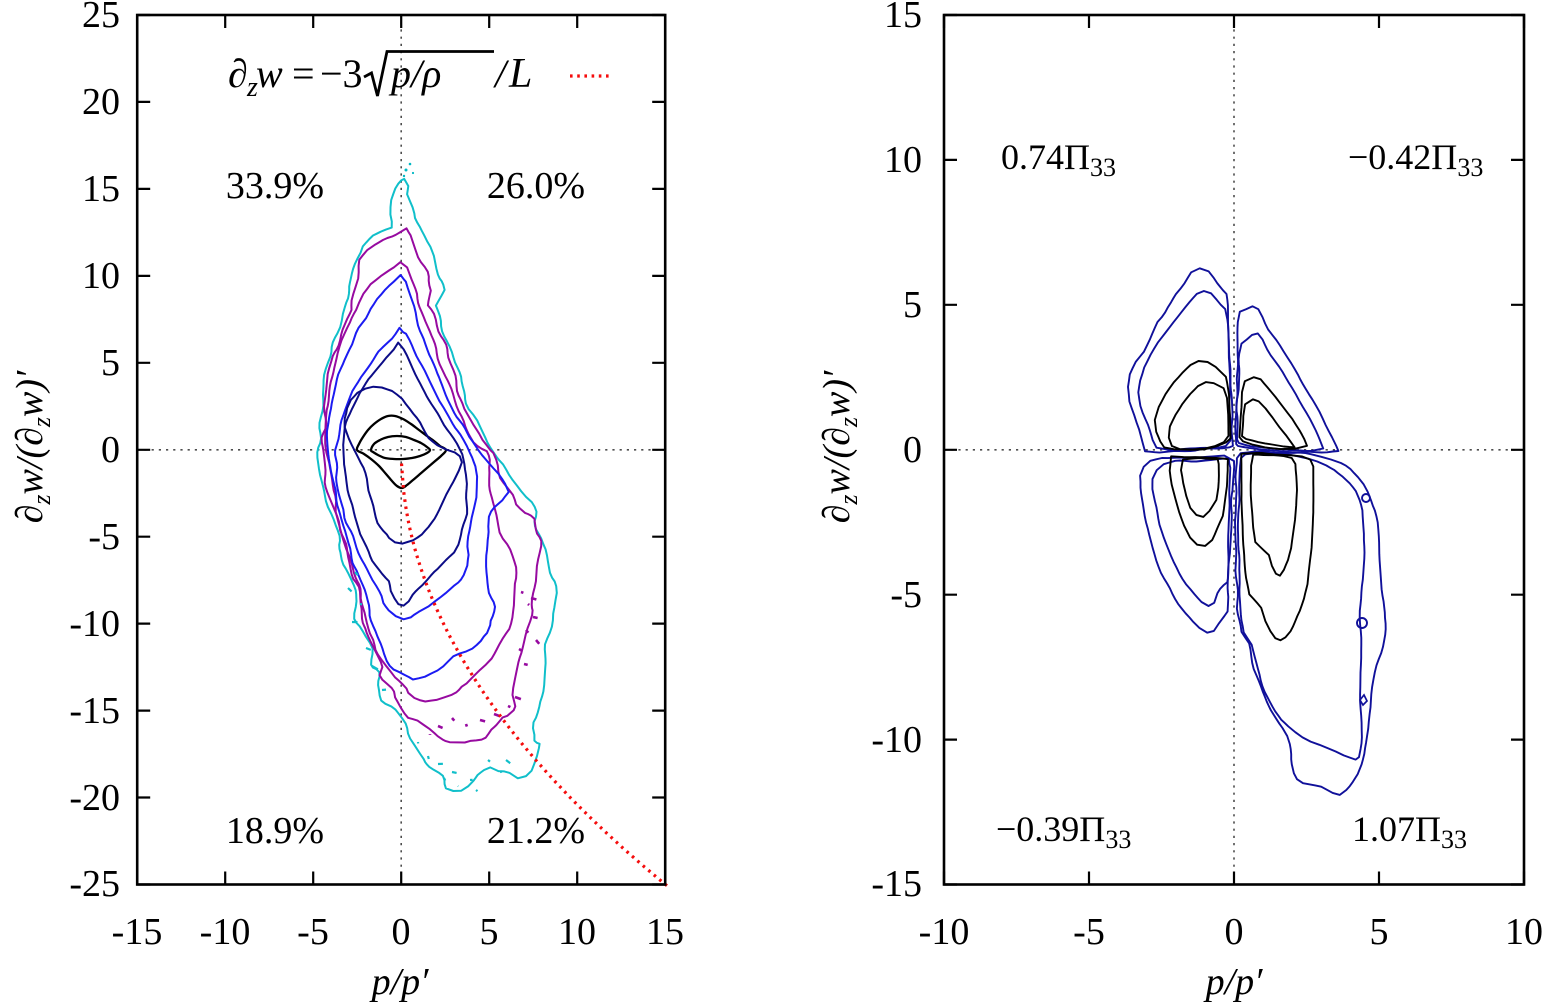 The height and width of the screenshot is (1008, 1550). What do you see at coordinates (414, 73) in the screenshot?
I see `svg-text: p/ρ` at bounding box center [414, 73].